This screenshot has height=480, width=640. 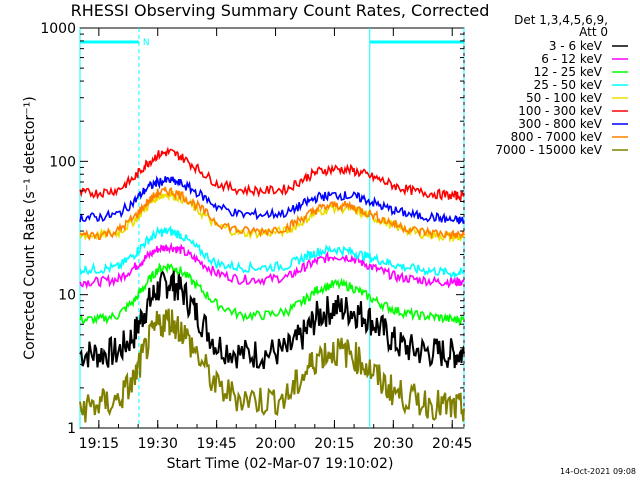 What do you see at coordinates (548, 150) in the screenshot?
I see `legend-label: 7000 - 15000 keV` at bounding box center [548, 150].